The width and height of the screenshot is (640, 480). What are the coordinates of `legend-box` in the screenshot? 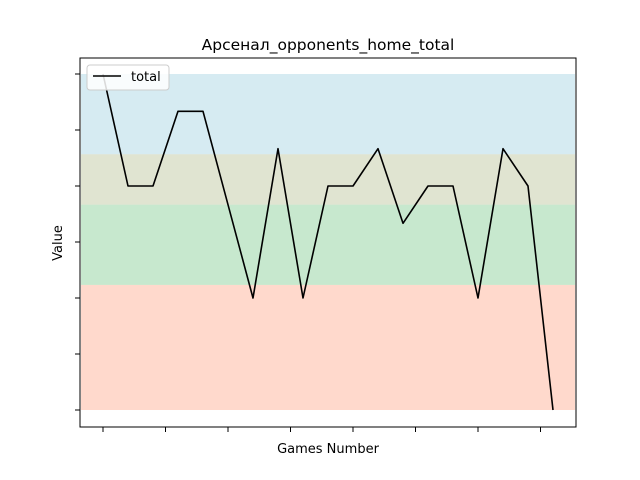 It's located at (128, 77).